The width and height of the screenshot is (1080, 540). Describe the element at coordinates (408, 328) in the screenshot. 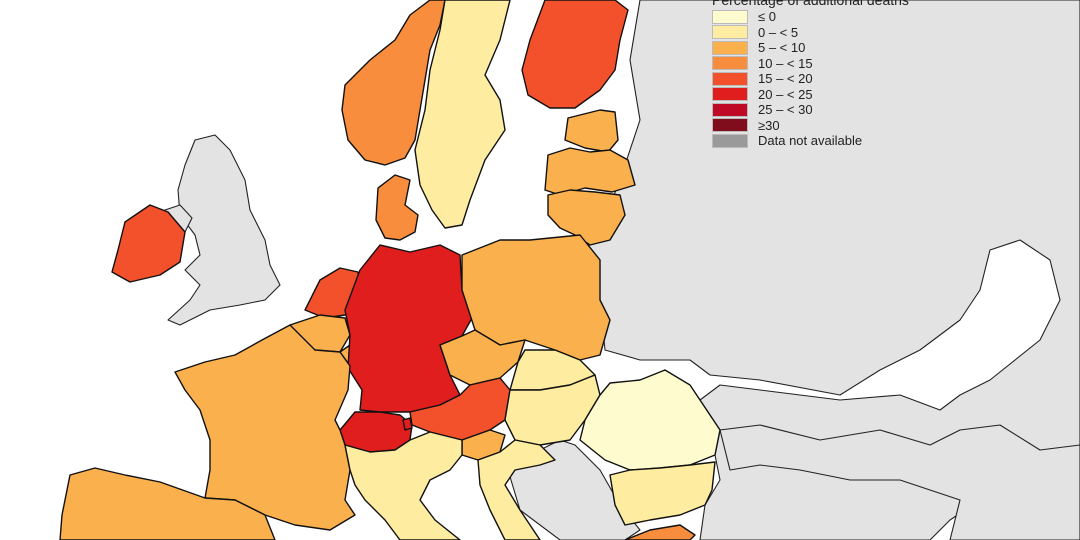

I see `germany` at that location.